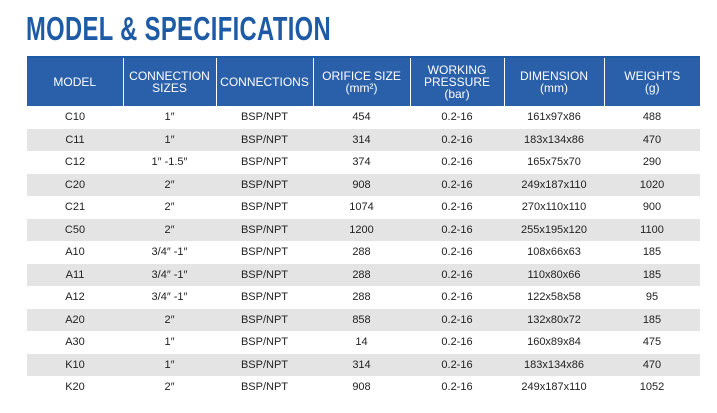 The width and height of the screenshot is (717, 413). I want to click on table-cell: 1100, so click(652, 229).